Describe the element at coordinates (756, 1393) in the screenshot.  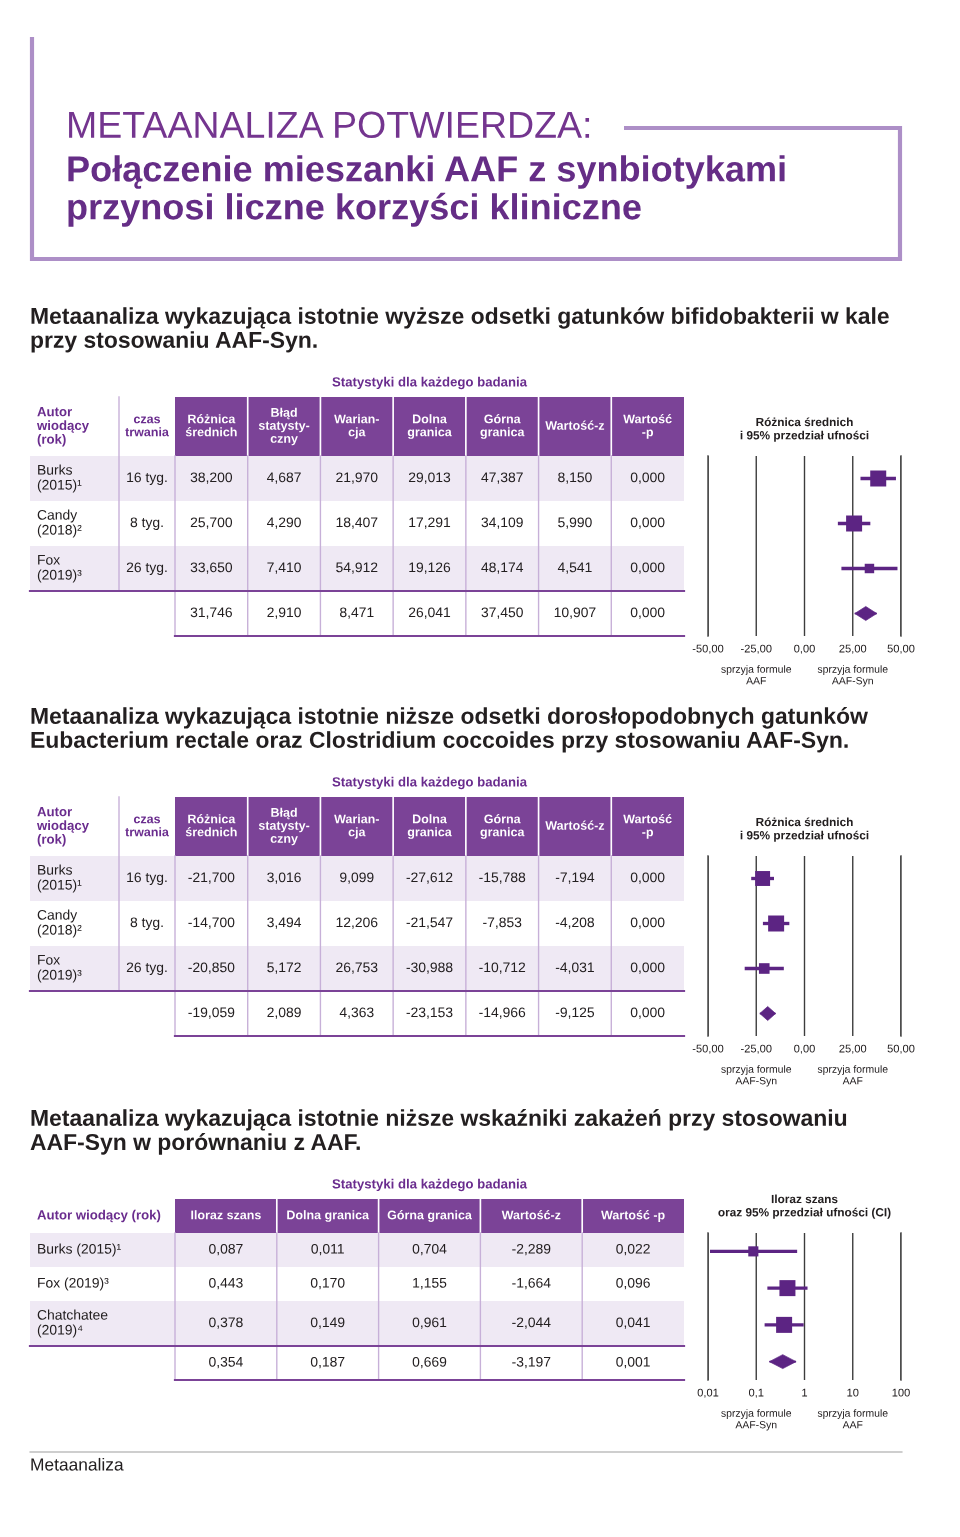
I see `x-tick-label: 0,1` at that location.